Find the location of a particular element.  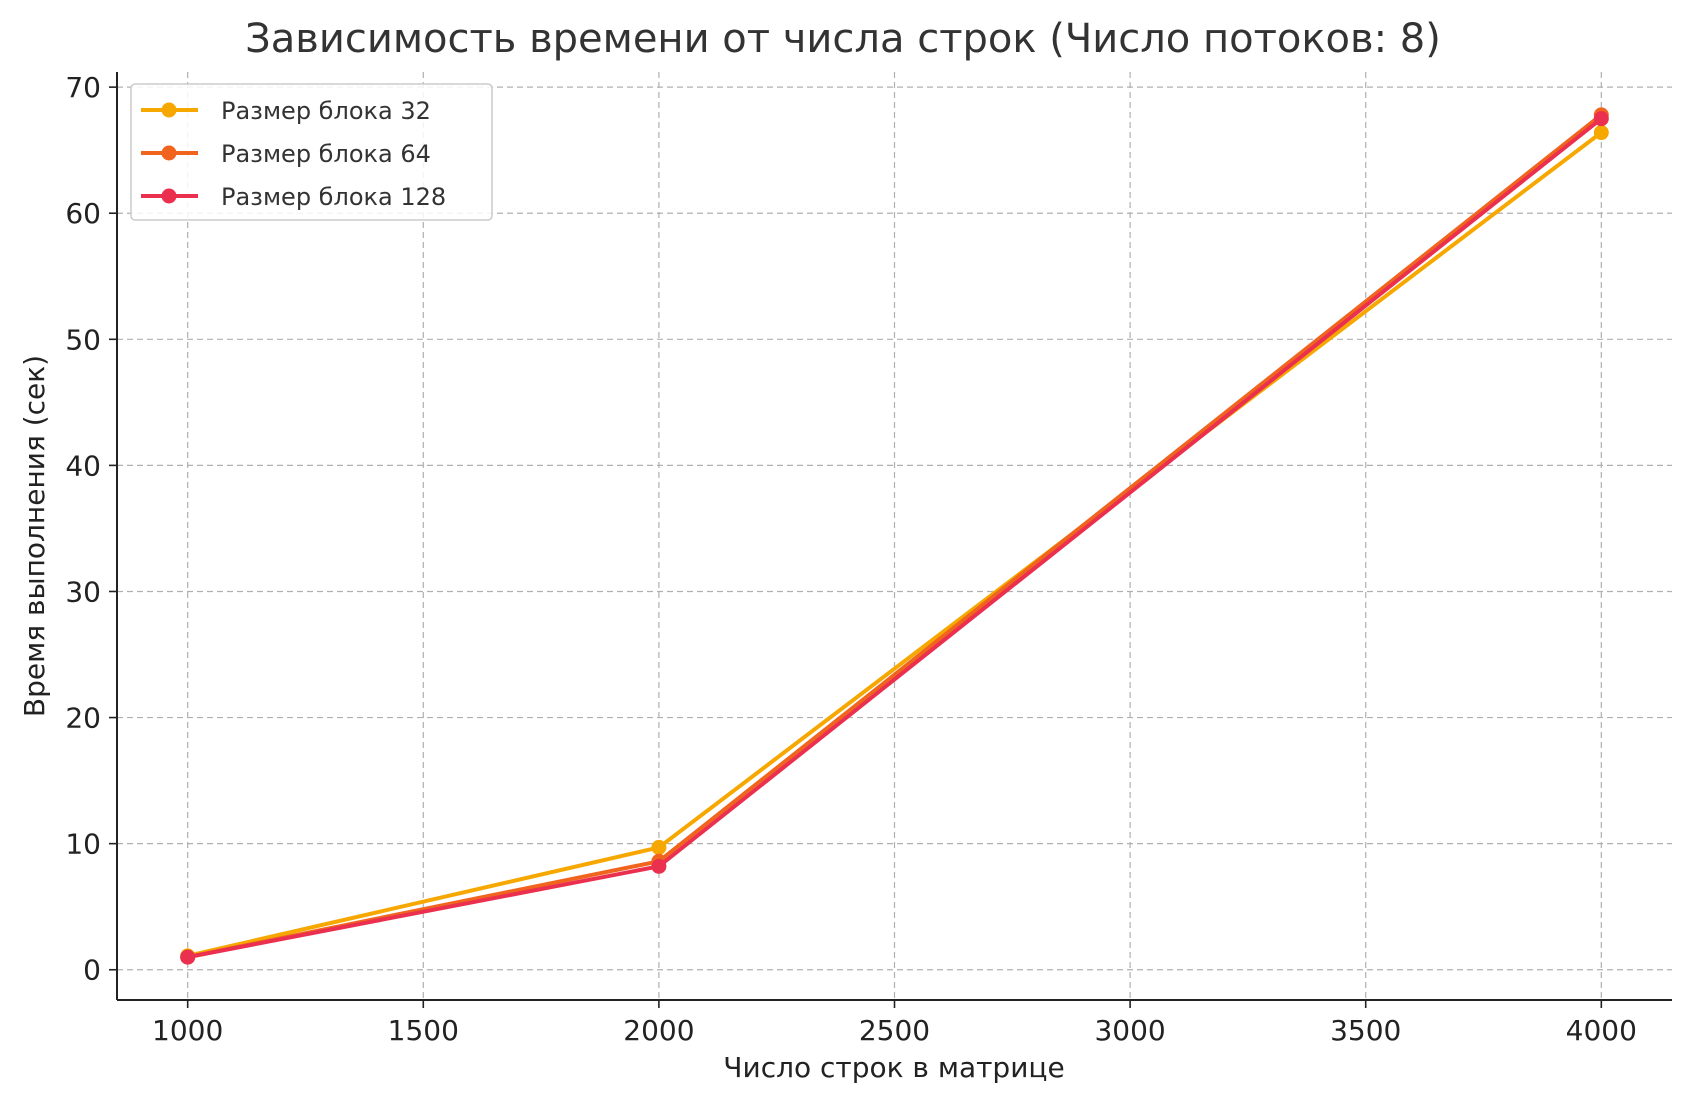

y-tick-label: 20 is located at coordinates (83, 718).